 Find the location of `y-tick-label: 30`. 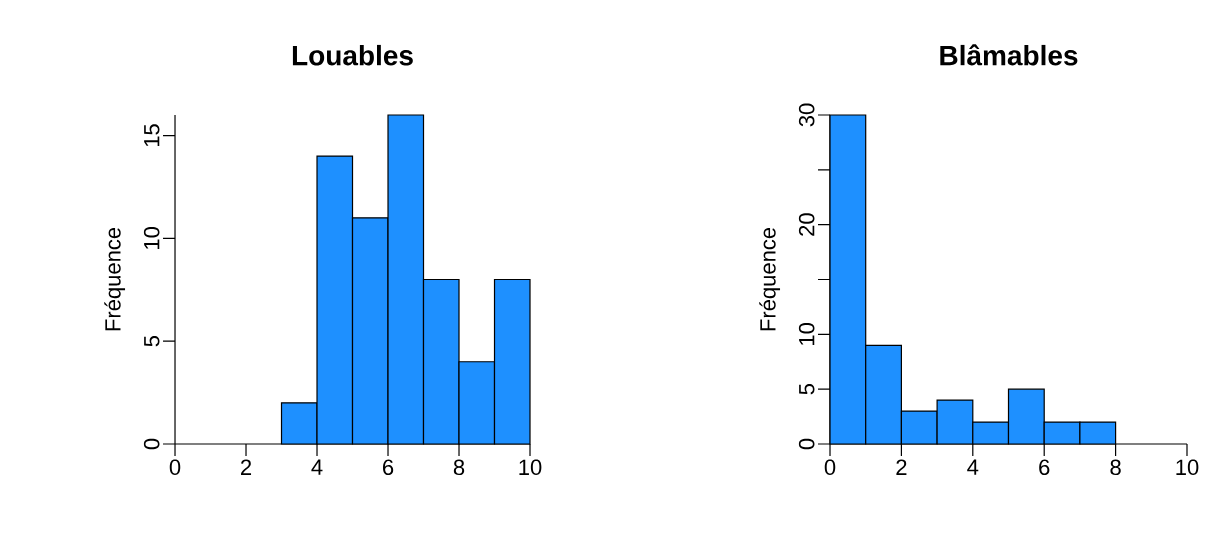

y-tick-label: 30 is located at coordinates (806, 115).